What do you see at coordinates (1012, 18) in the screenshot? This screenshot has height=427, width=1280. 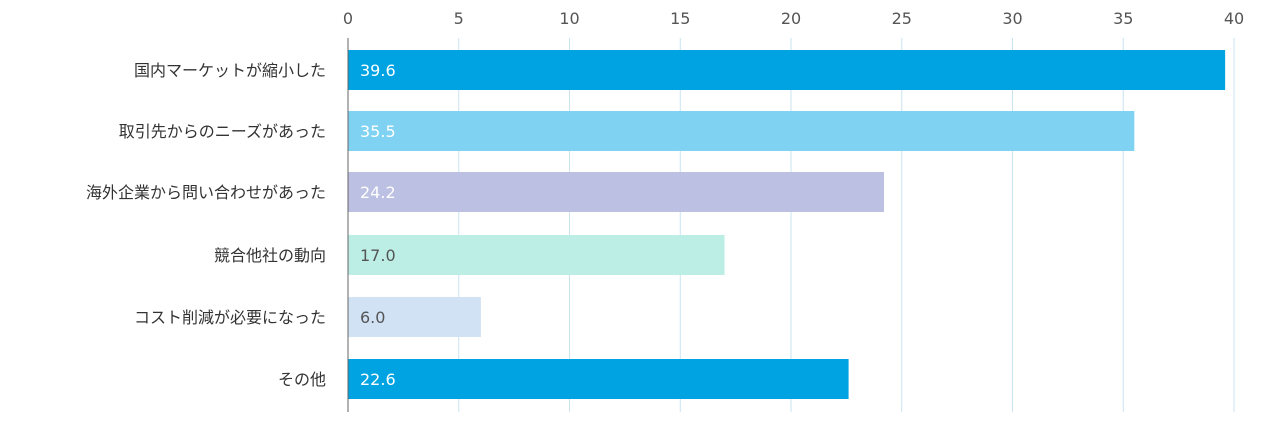 I see `x-tick-label: 30` at bounding box center [1012, 18].